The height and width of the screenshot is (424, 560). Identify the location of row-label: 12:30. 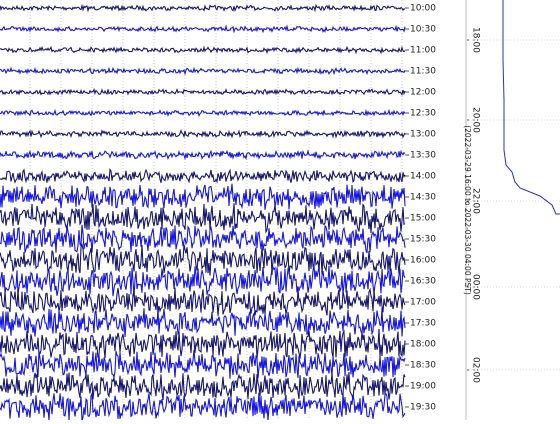
(423, 114).